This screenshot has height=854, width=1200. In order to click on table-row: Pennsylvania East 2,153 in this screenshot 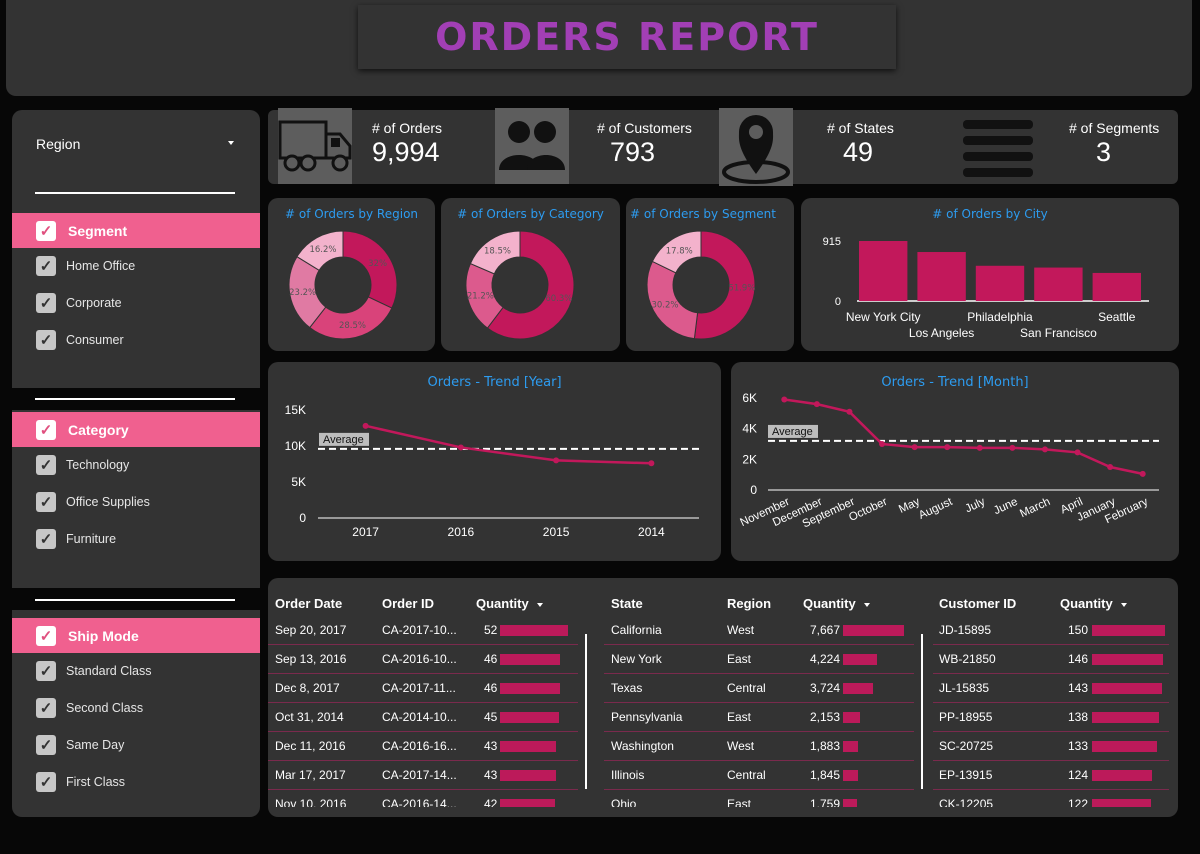, I will do `click(759, 717)`.